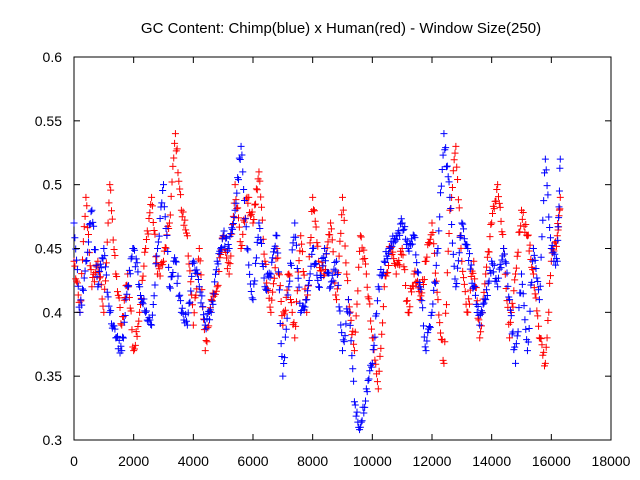 The image size is (640, 480). Describe the element at coordinates (53, 185) in the screenshot. I see `y-tick-label: 0.5` at that location.